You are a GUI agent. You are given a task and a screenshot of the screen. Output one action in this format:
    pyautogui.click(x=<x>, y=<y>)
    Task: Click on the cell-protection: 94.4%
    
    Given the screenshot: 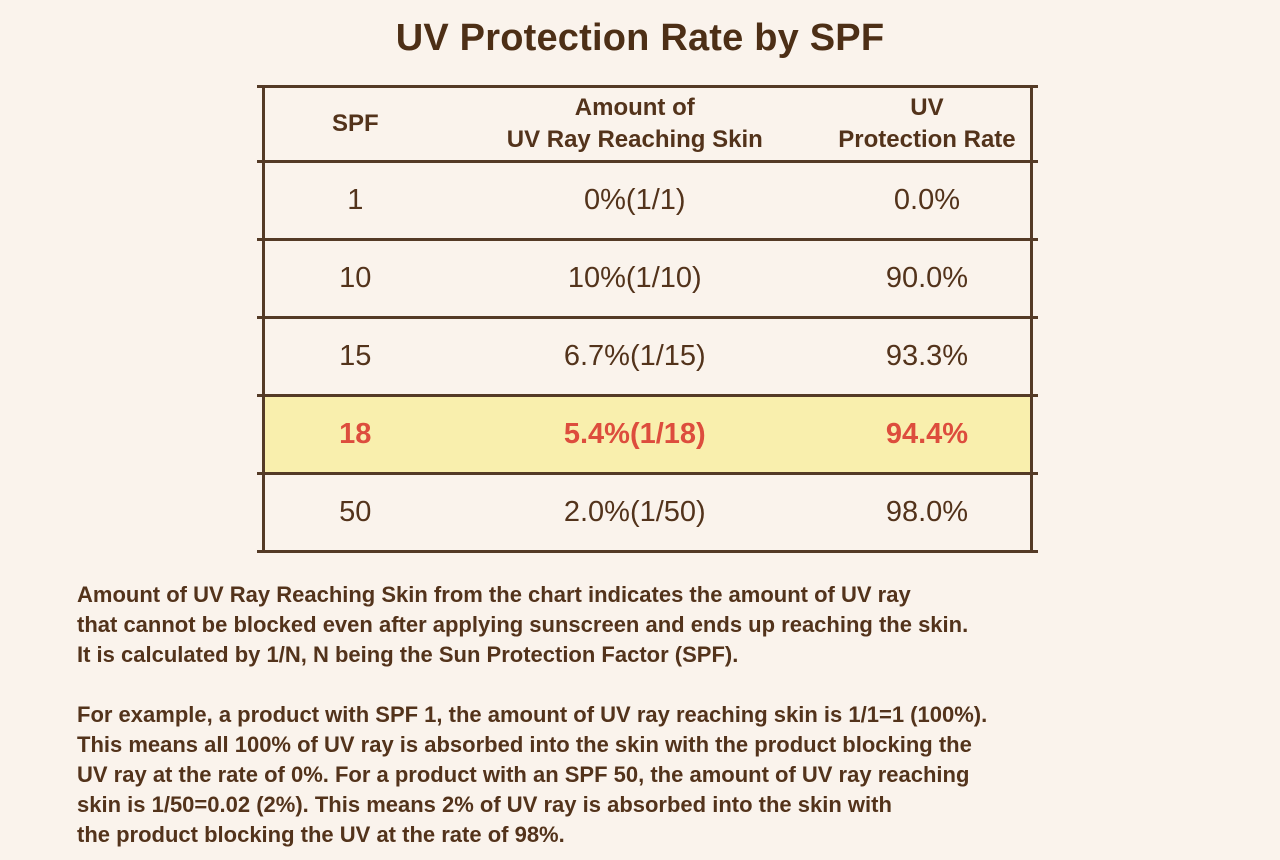 What is the action you would take?
    pyautogui.click(x=927, y=434)
    